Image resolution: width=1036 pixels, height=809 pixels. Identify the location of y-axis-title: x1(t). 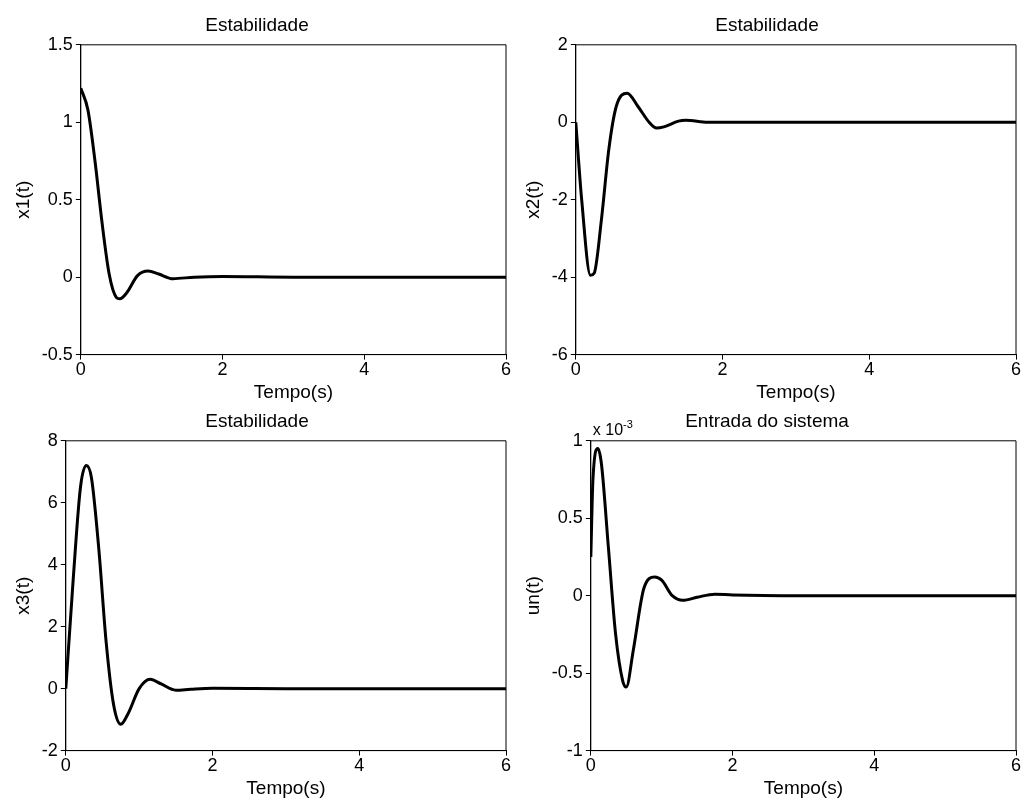
(22, 199).